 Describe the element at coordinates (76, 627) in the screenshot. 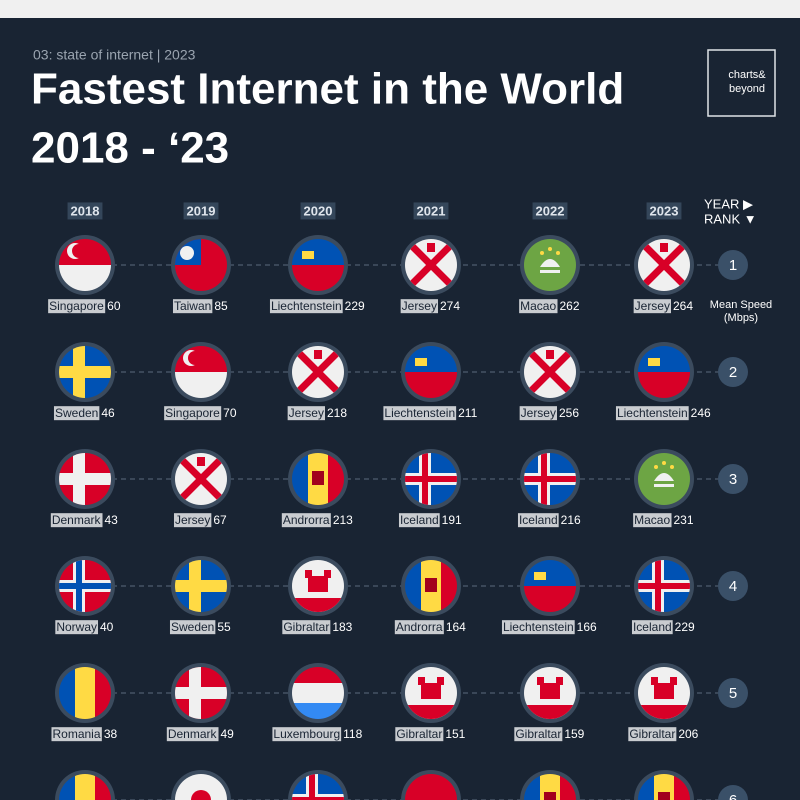

I see `country-name: Norway` at that location.